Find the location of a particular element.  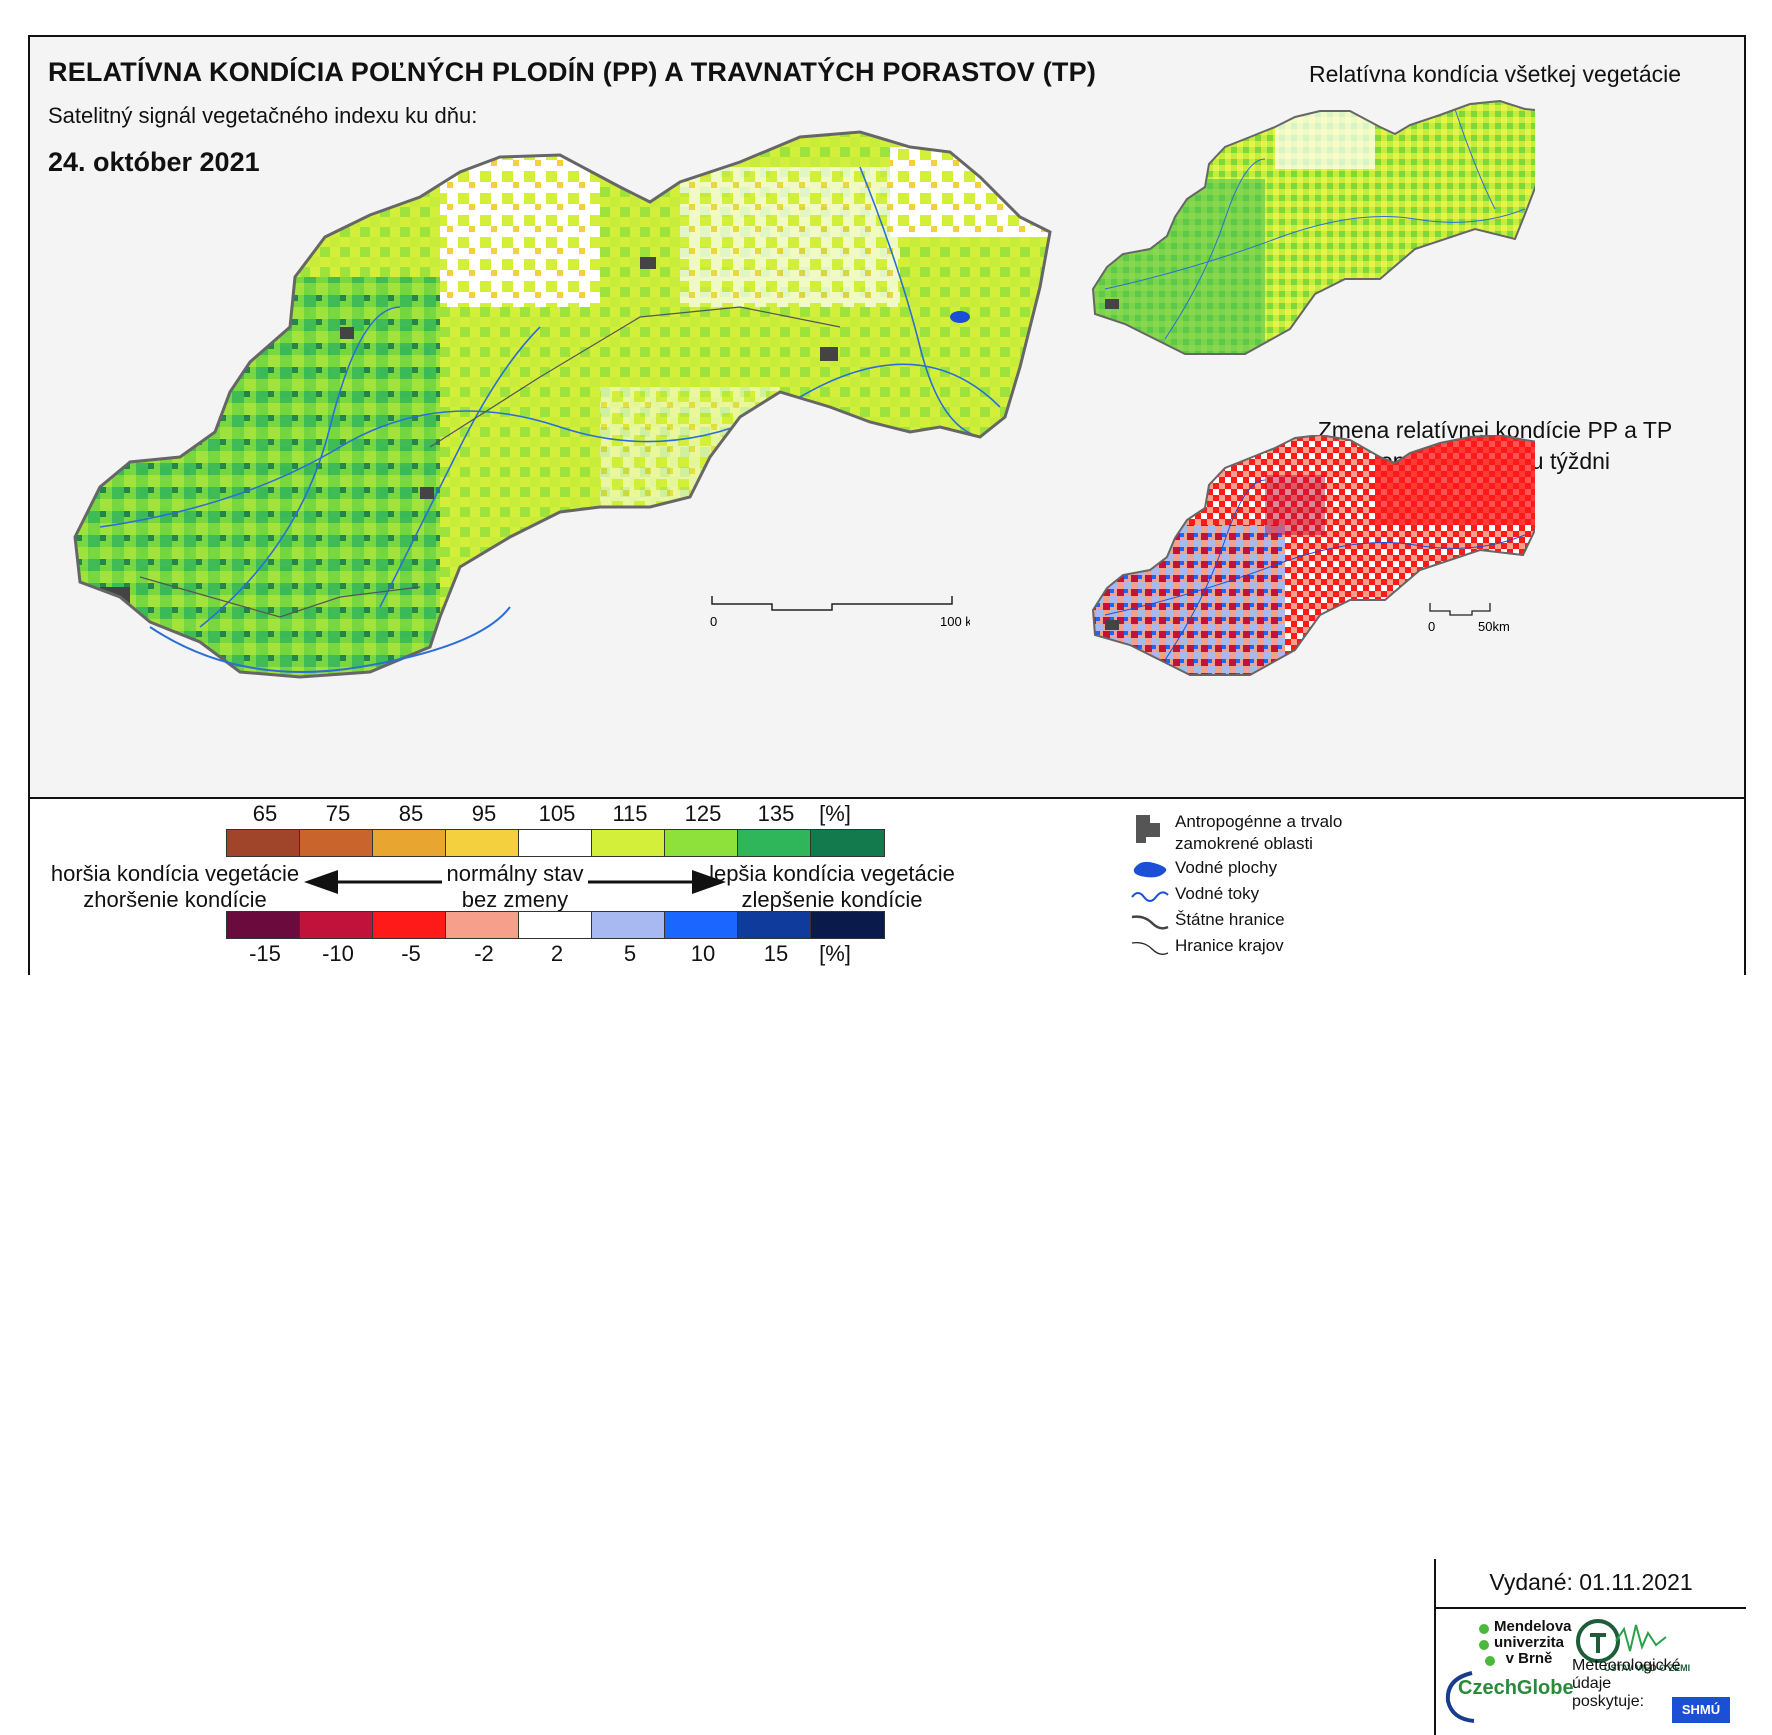

tick-top: 65 is located at coordinates (265, 813).